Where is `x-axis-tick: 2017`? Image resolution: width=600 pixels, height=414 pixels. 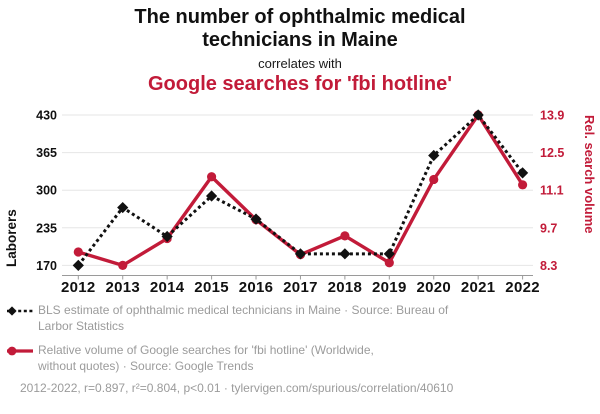 x-axis-tick: 2017 is located at coordinates (300, 287).